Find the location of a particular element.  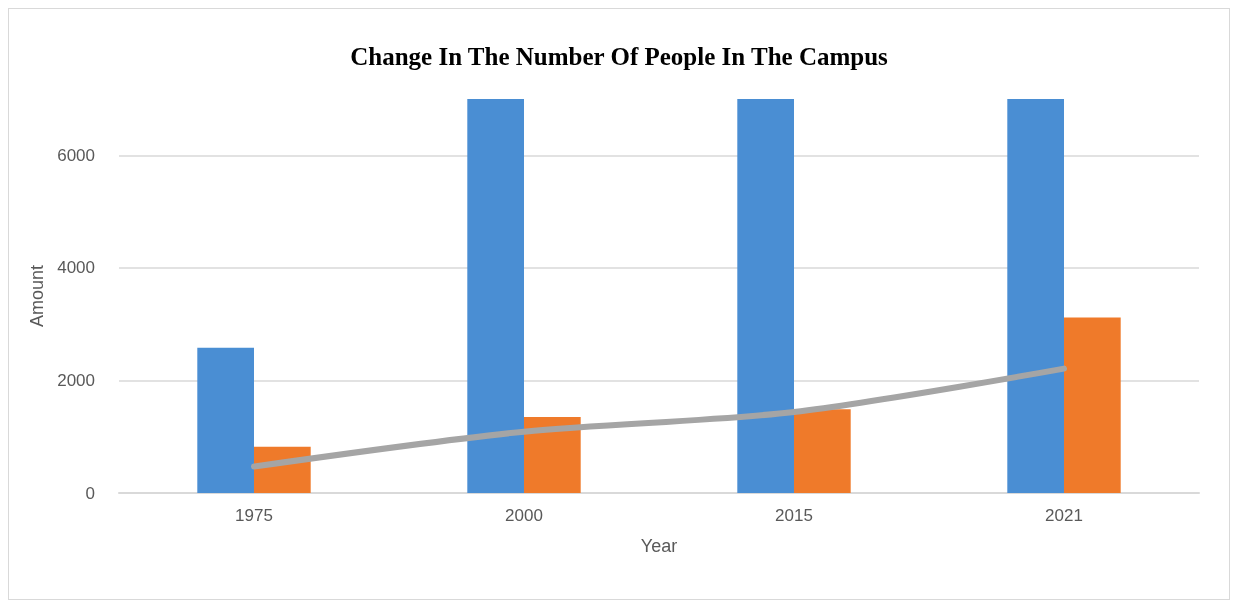

x-tick-label: 2021 is located at coordinates (1064, 515).